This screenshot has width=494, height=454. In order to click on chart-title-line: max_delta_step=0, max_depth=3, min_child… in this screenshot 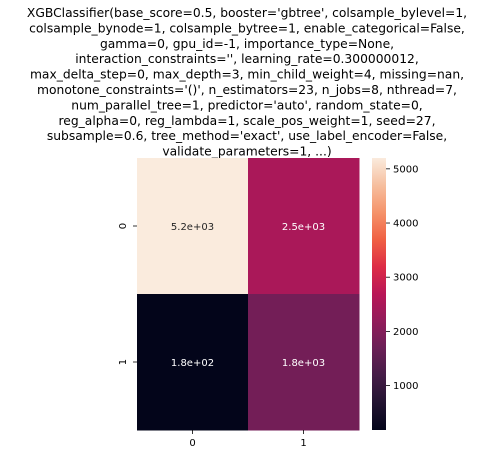, I will do `click(247, 75)`.